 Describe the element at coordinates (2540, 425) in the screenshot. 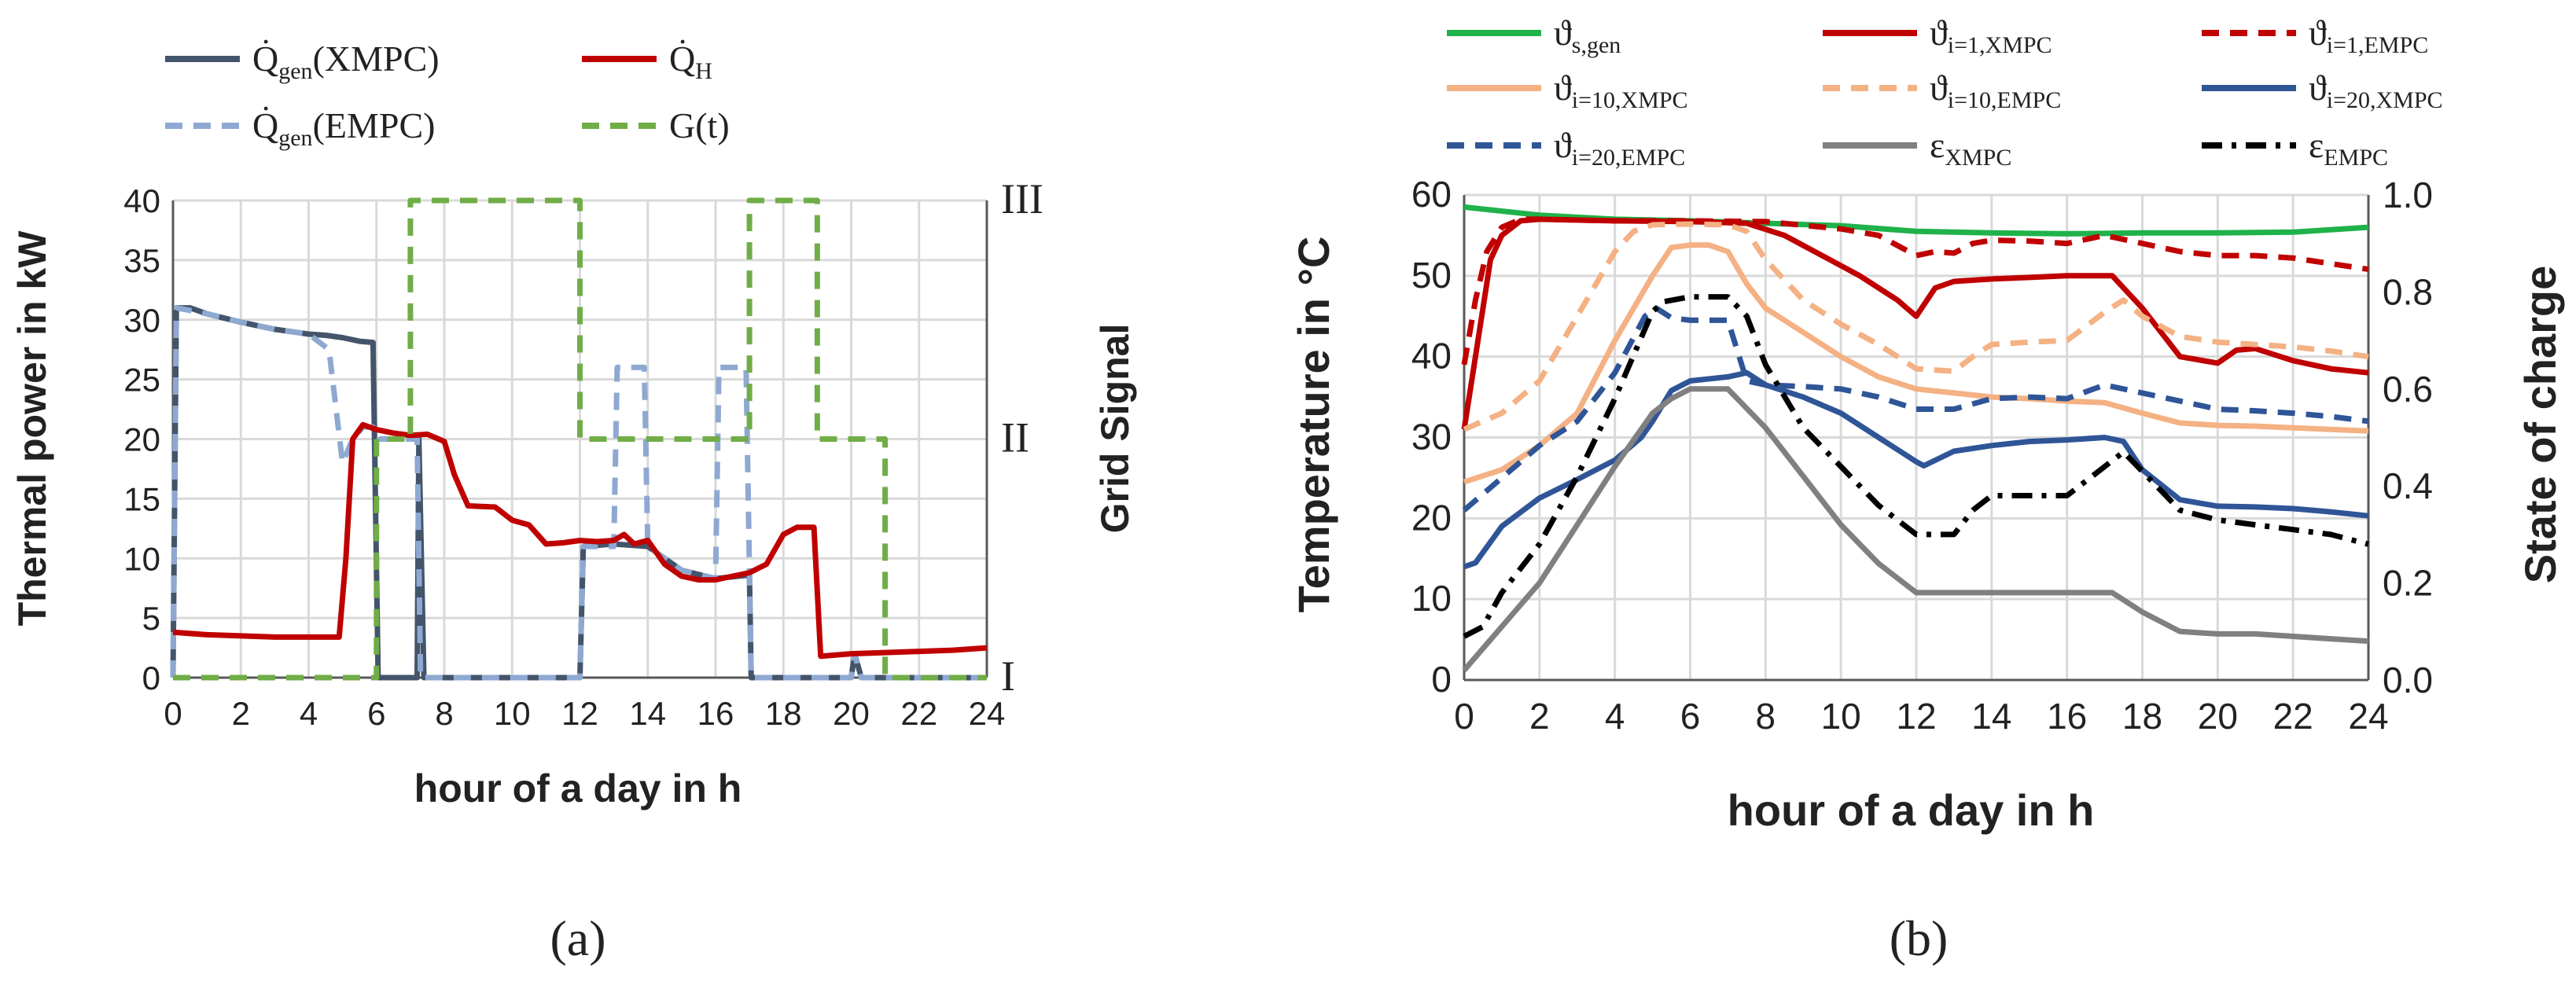

I see `panel-b-y2-axis-title: State of charge` at that location.